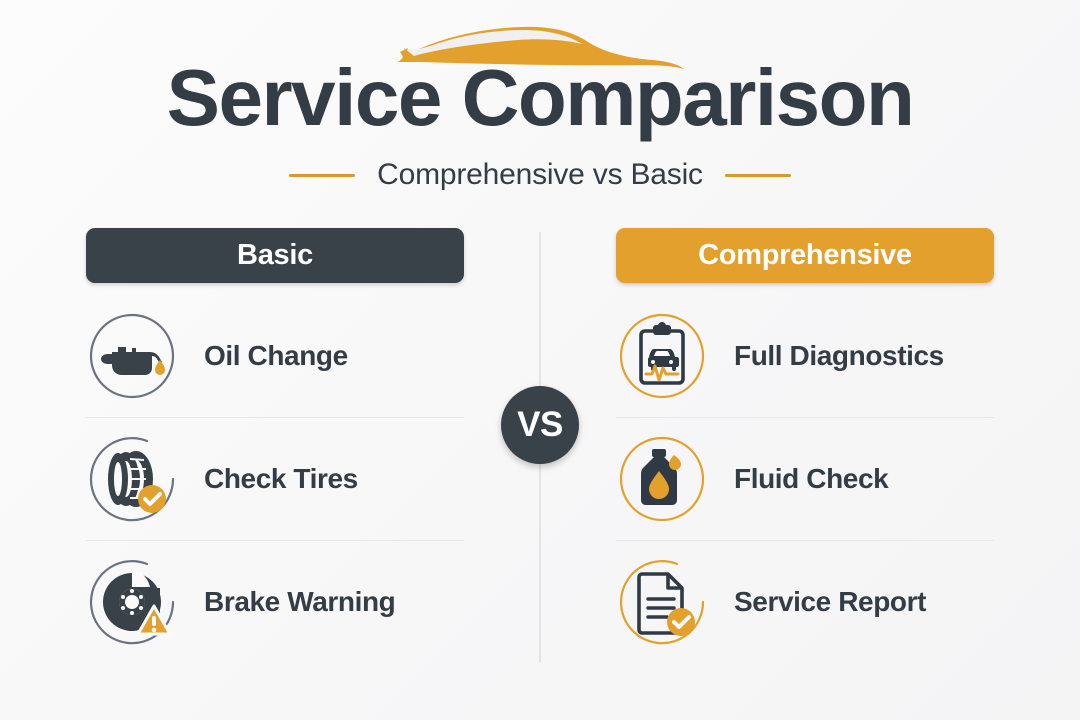  Describe the element at coordinates (300, 601) in the screenshot. I see `list-item-label: Brake Warning` at that location.